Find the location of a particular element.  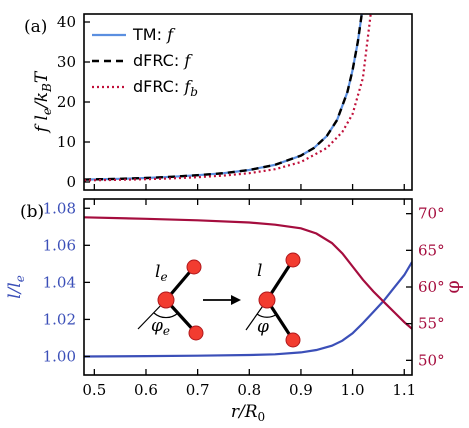

panel-a-ylabel: f le/kBT is located at coordinates (43, 102).